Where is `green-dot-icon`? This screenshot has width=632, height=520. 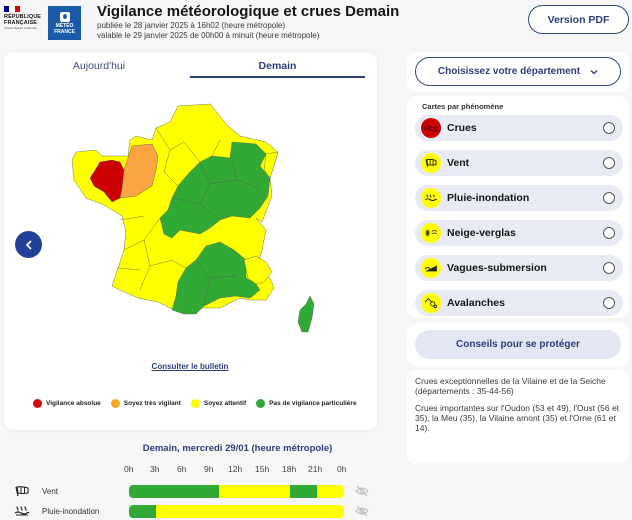
green-dot-icon is located at coordinates (261, 403).